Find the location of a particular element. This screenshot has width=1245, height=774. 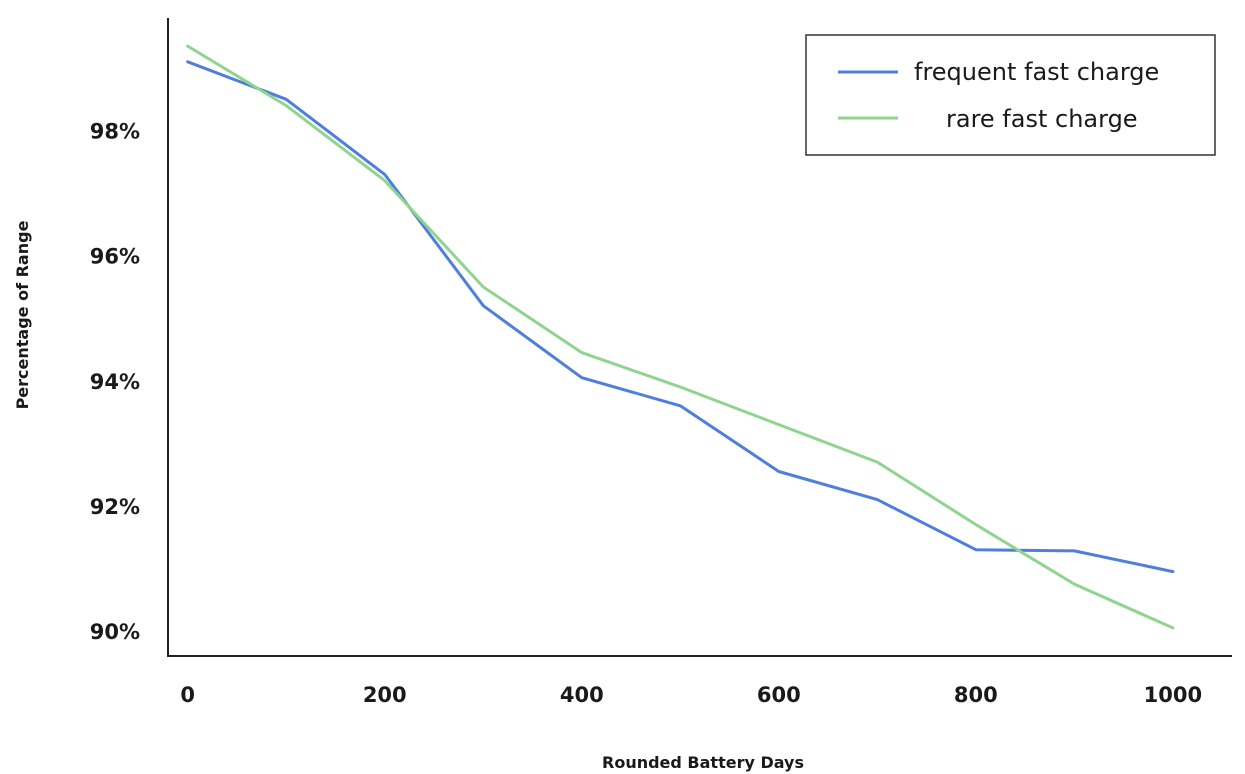

y-axis-title: Percentage of Range is located at coordinates (22, 314).